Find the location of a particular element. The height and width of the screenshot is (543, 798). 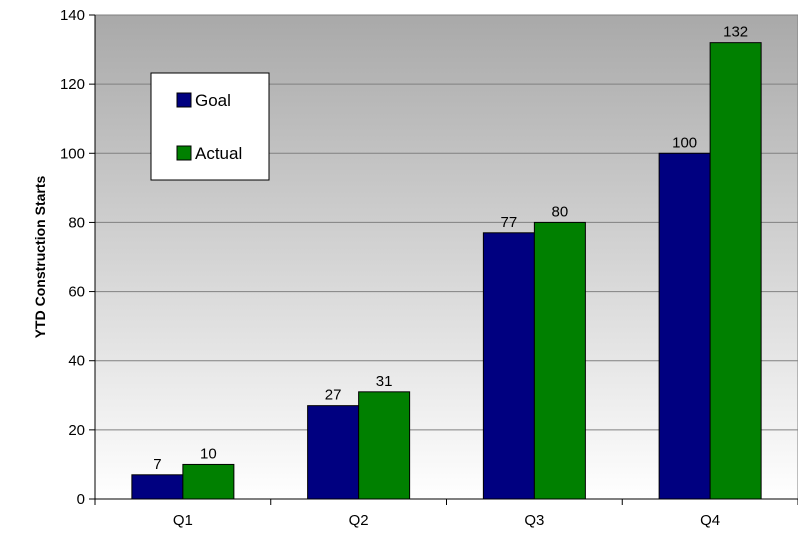

data-label-goal: 100 is located at coordinates (684, 142).